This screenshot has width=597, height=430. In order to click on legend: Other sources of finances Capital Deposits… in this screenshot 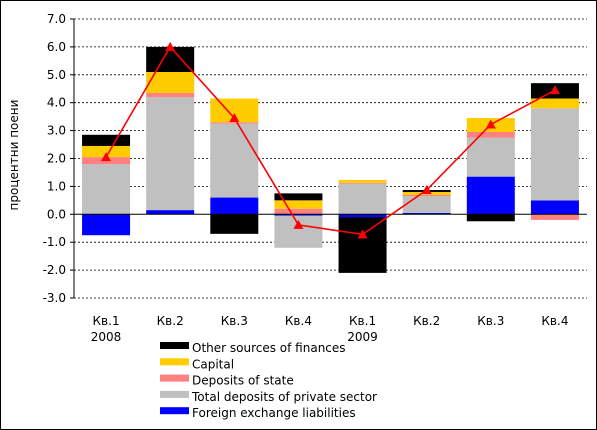, I will do `click(268, 380)`.